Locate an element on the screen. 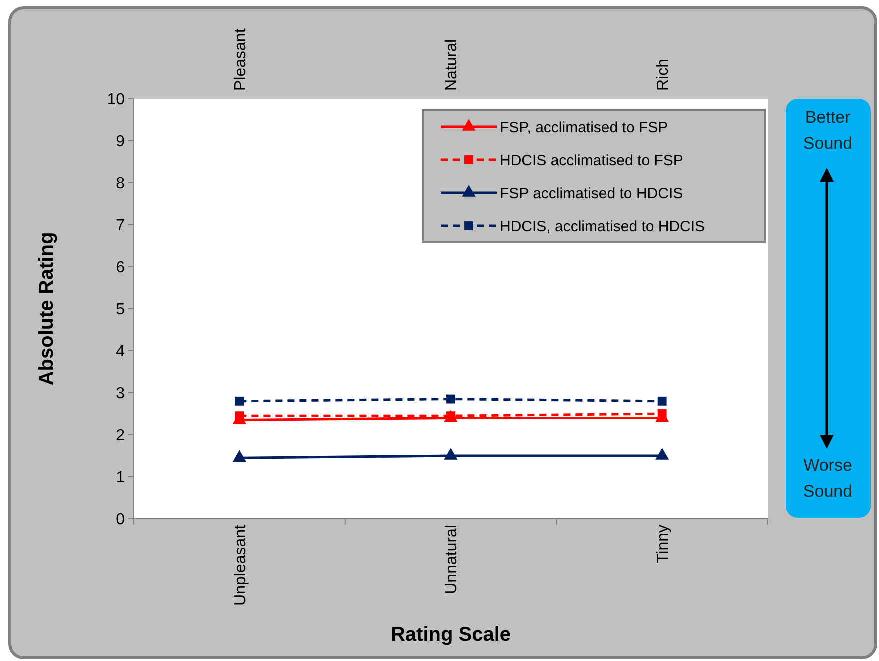  text: Worse Sound is located at coordinates (828, 478).